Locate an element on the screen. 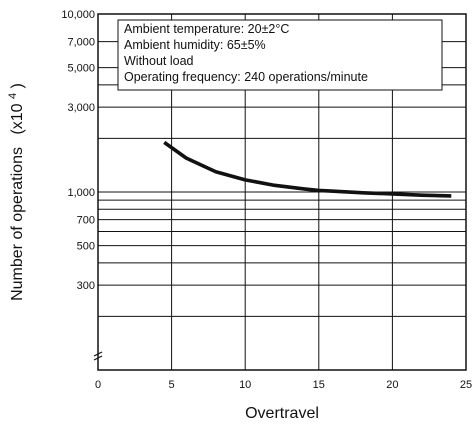 This screenshot has height=430, width=473. y-tick-label: 1,000 is located at coordinates (81, 193).